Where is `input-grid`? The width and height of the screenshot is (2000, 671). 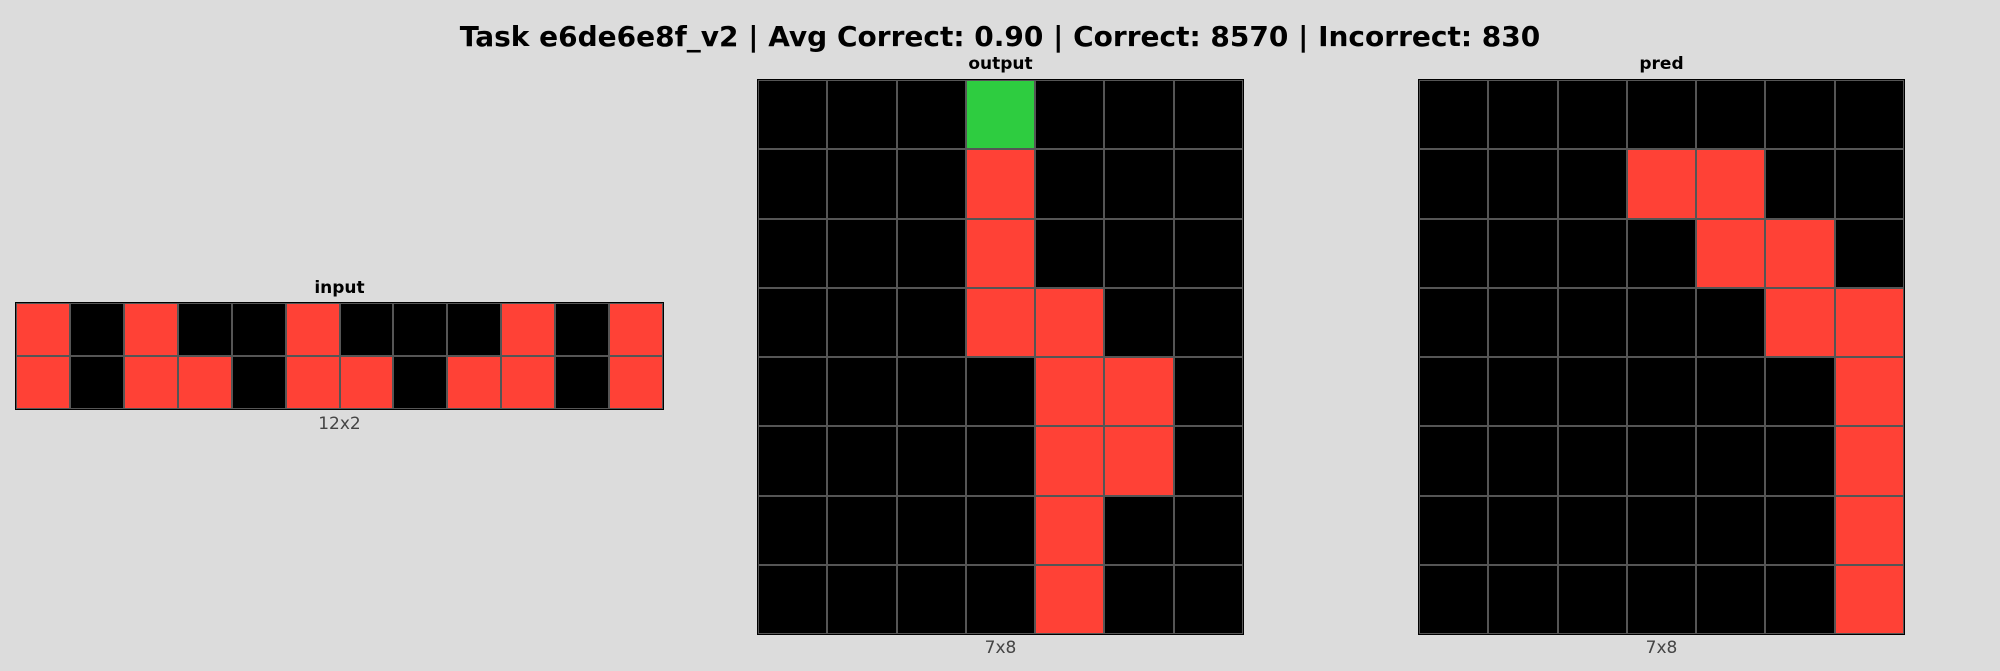
input-grid is located at coordinates (339, 356).